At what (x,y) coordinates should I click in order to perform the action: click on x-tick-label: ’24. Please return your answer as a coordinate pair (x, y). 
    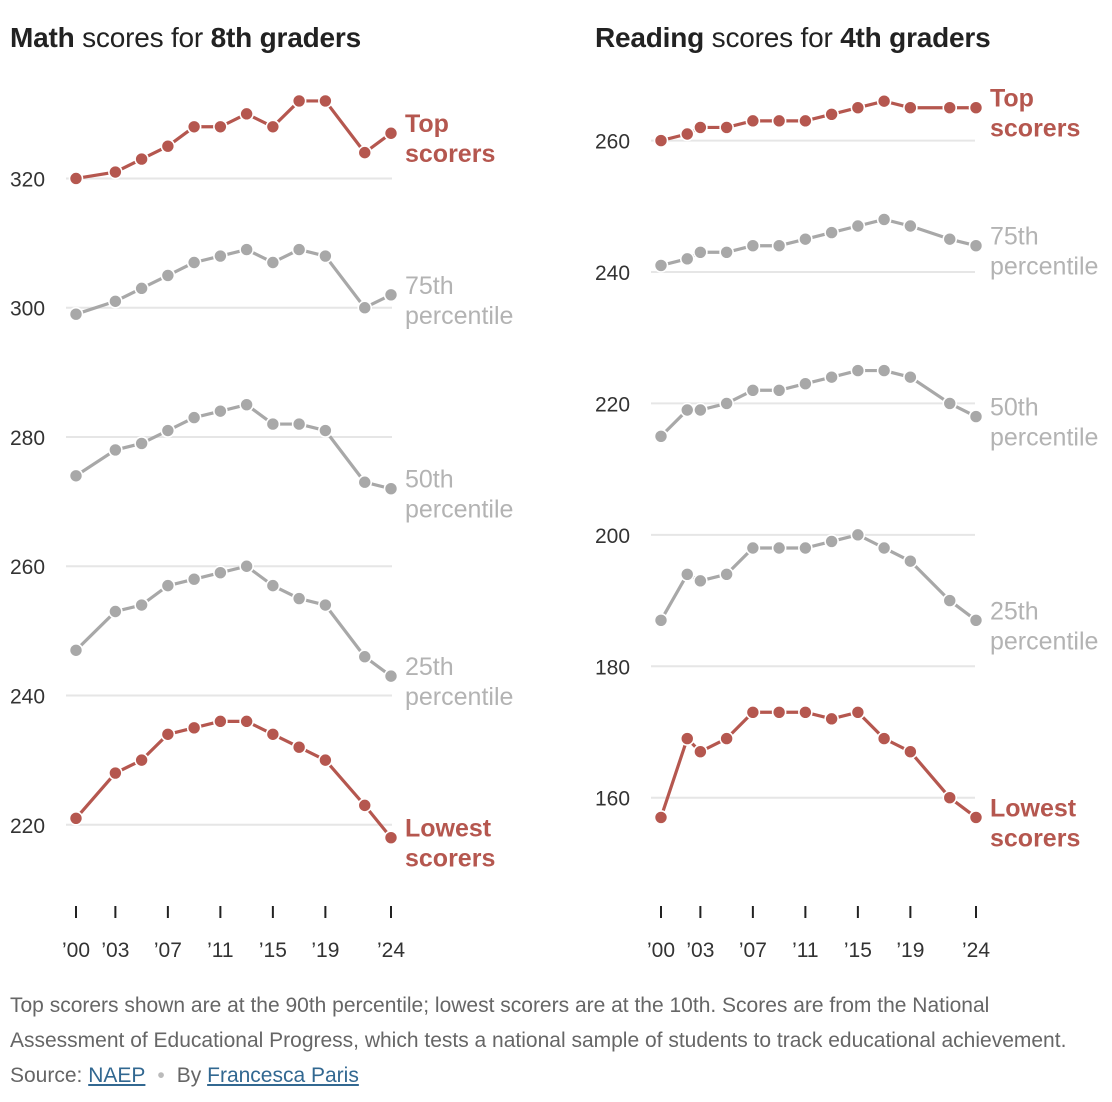
    Looking at the image, I should click on (976, 950).